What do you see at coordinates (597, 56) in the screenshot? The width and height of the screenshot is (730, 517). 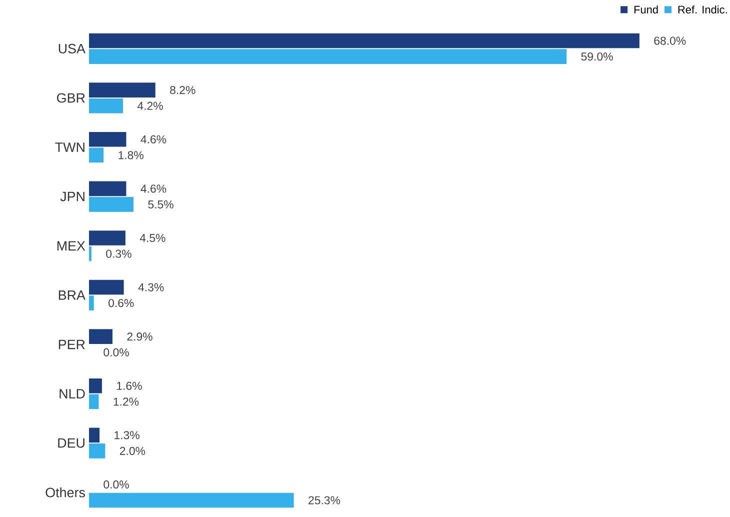 I see `data-label: 59.0%` at bounding box center [597, 56].